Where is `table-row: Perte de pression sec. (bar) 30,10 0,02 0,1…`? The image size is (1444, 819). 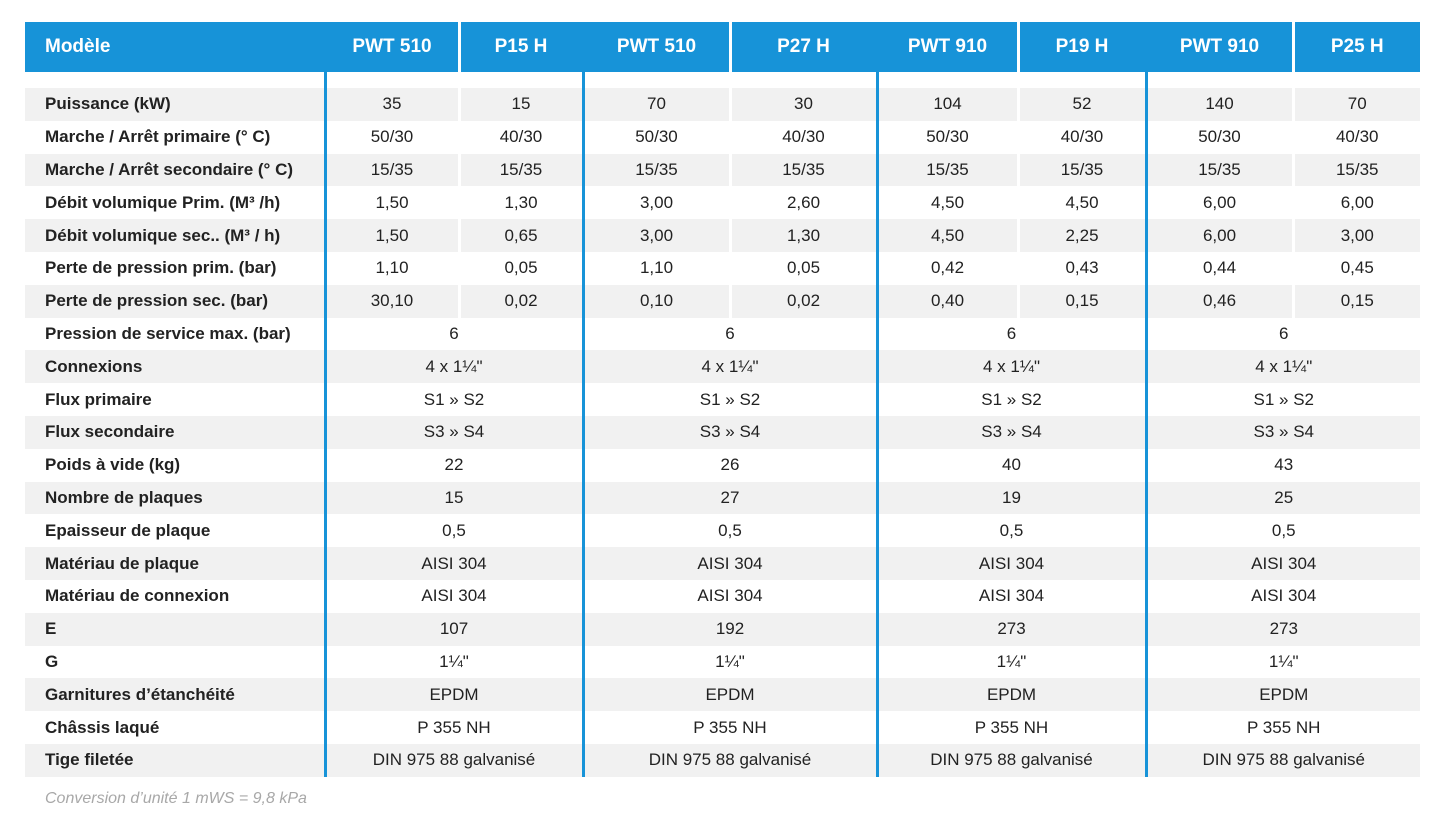
table-row: Perte de pression sec. (bar) 30,10 0,02 0,1… is located at coordinates (722, 301).